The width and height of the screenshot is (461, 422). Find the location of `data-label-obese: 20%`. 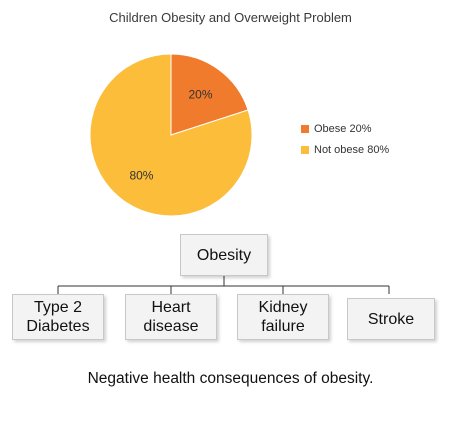

data-label-obese: 20% is located at coordinates (201, 94).